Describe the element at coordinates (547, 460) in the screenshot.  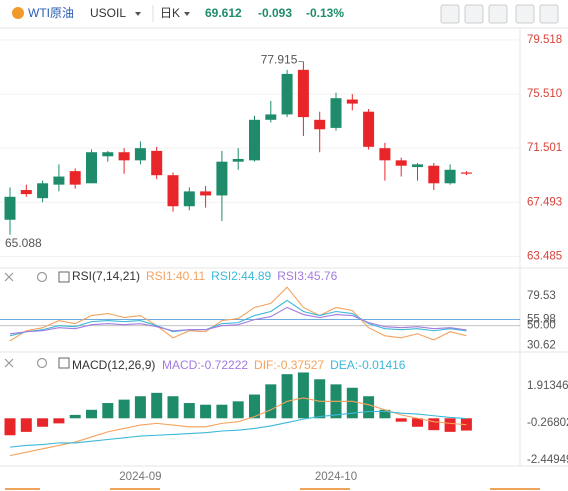
I see `y-tick-label: -2.44949` at that location.